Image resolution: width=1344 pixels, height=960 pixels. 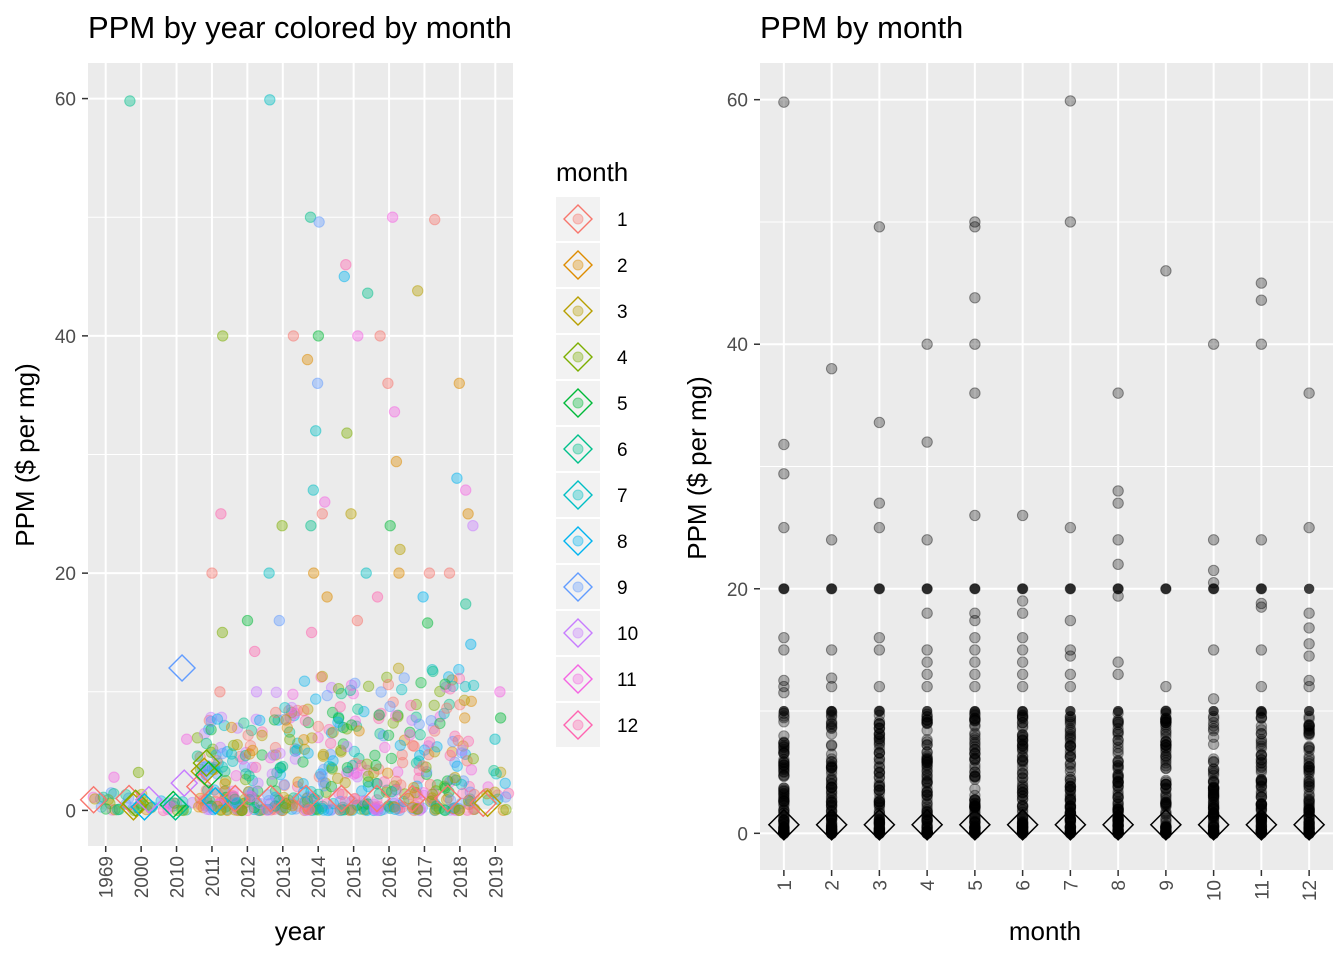 I want to click on left-x-tick-label: 1969, so click(x=107, y=877).